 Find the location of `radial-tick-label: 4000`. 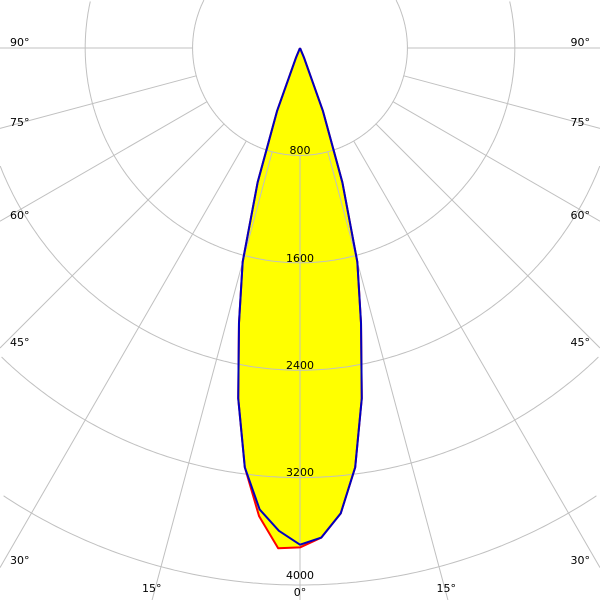

radial-tick-label: 4000 is located at coordinates (300, 575).